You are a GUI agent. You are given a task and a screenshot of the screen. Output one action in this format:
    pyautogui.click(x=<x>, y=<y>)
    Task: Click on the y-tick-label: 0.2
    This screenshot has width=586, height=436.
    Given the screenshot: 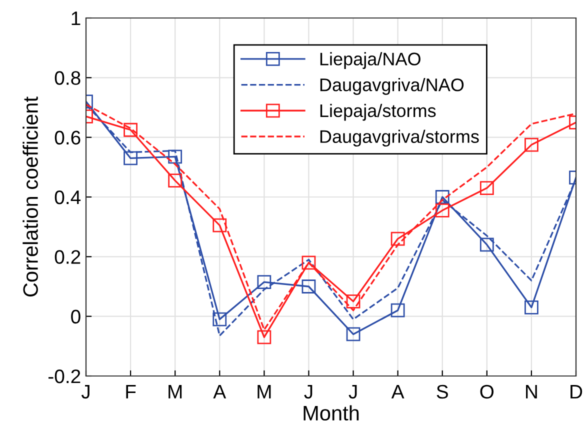 What is the action you would take?
    pyautogui.click(x=67, y=257)
    